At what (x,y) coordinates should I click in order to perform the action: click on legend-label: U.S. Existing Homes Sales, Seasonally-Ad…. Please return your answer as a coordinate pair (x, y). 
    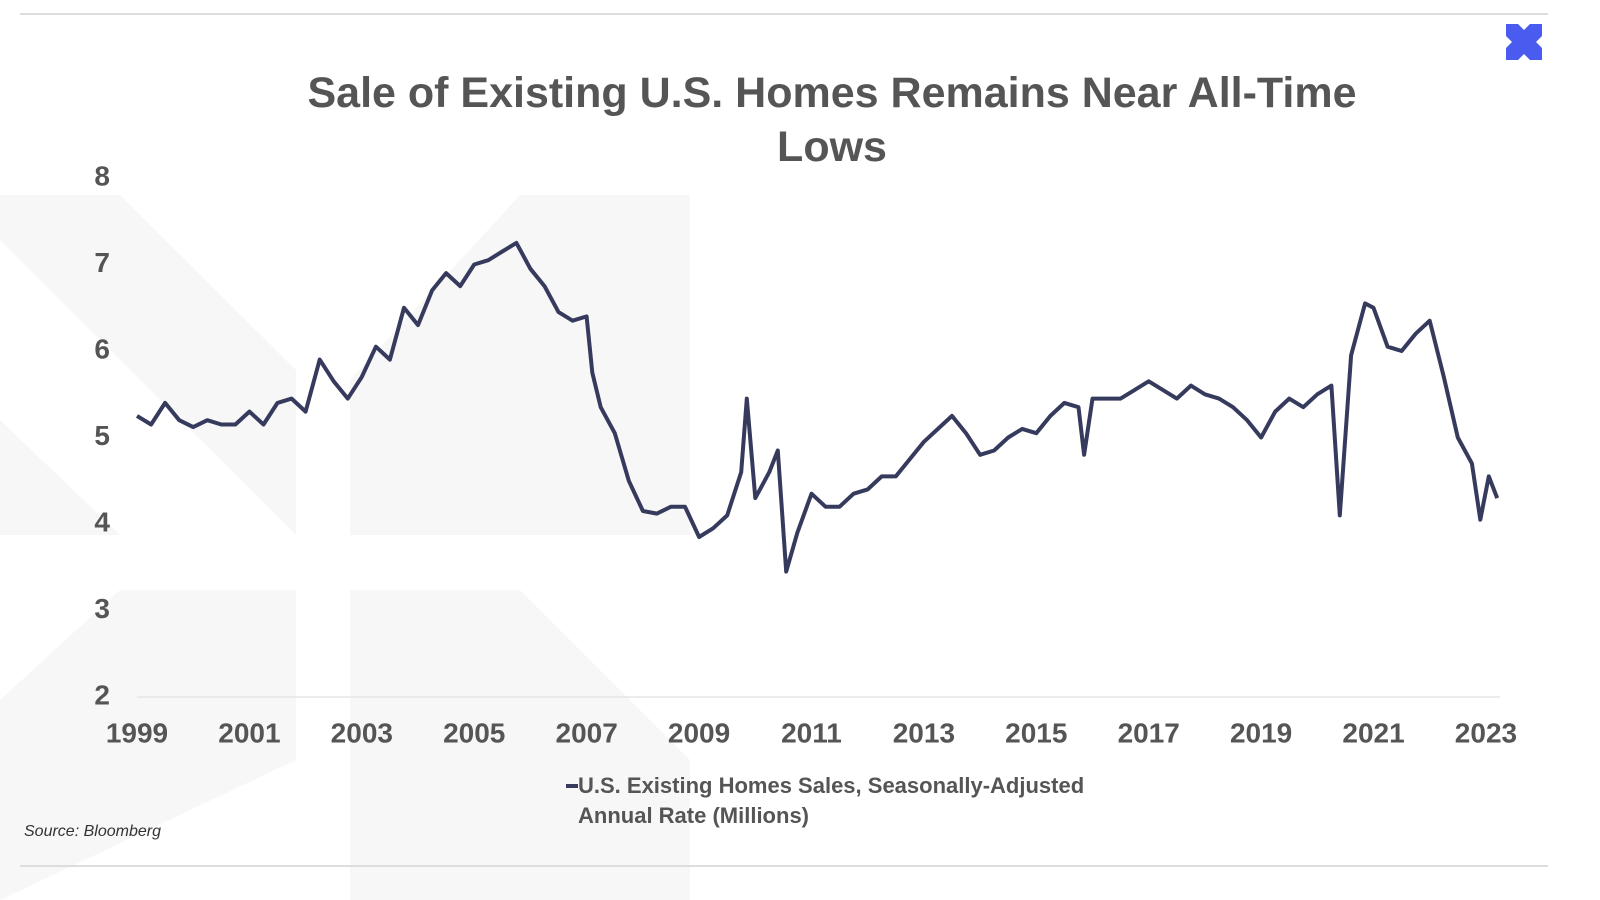
    Looking at the image, I should click on (831, 800).